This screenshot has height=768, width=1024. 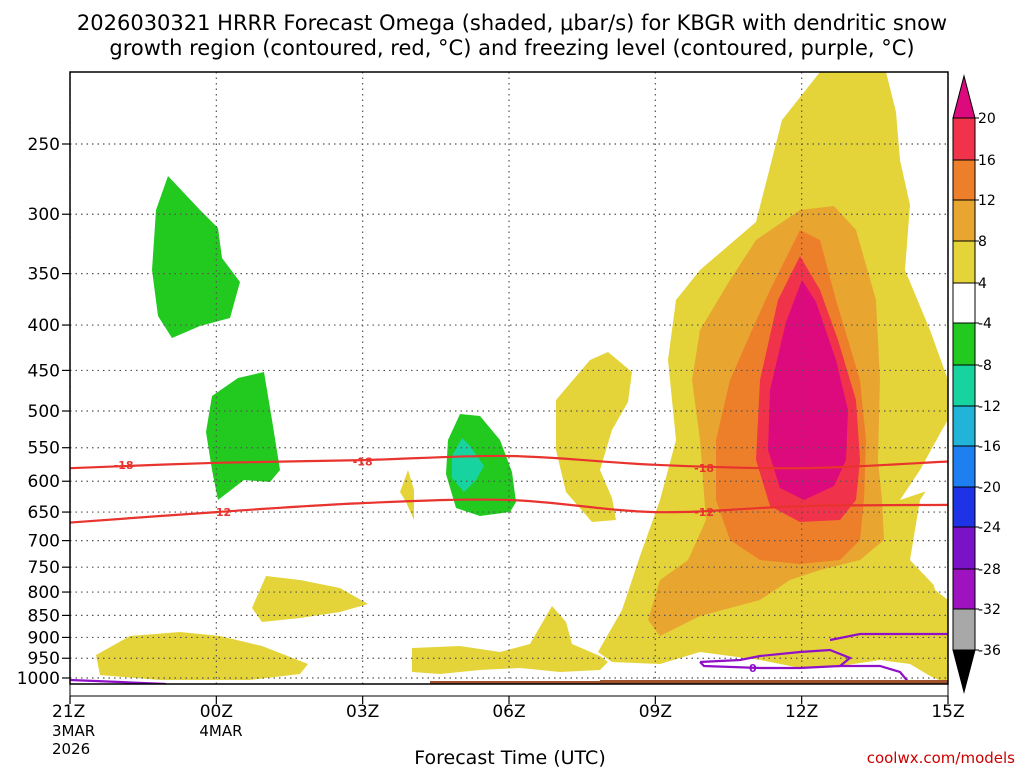 What do you see at coordinates (68, 712) in the screenshot?
I see `x-tick-label: 21Z` at bounding box center [68, 712].